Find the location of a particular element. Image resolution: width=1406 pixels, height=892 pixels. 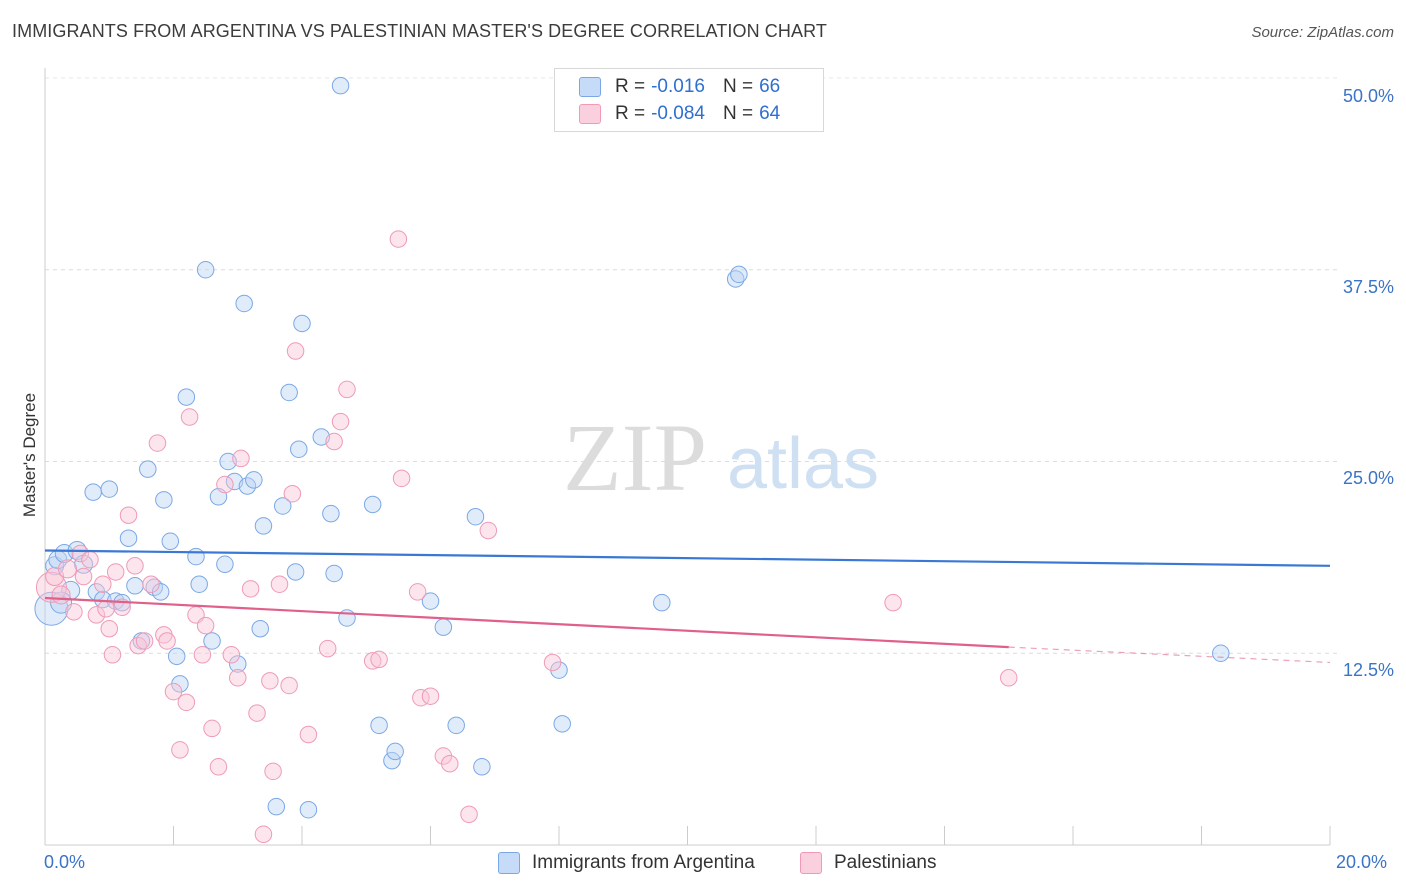

y-axis-title: Master's Degree is located at coordinates (29, 455).